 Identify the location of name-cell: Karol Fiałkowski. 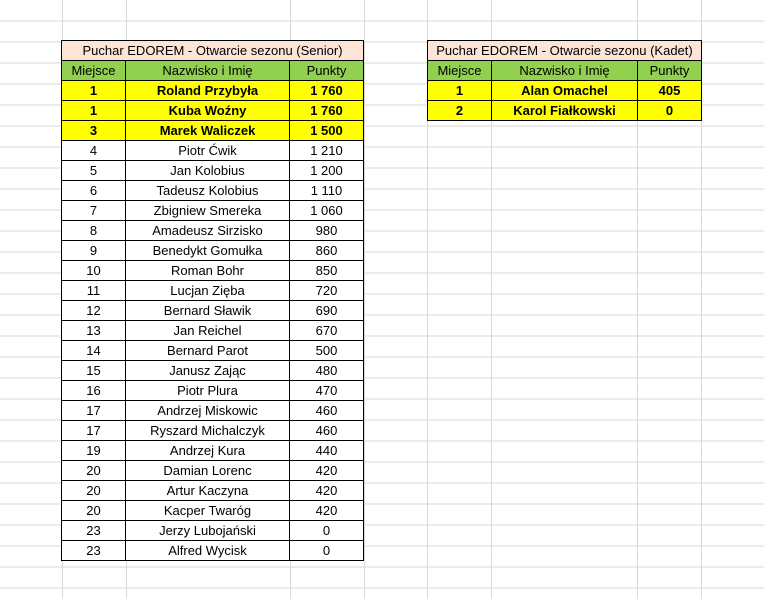
(564, 110).